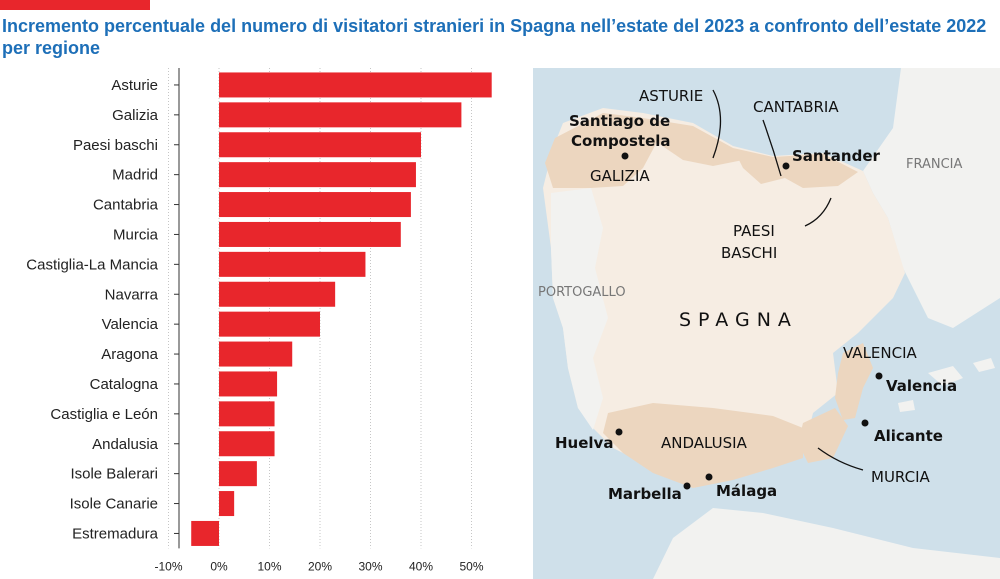 The height and width of the screenshot is (579, 1000). What do you see at coordinates (130, 324) in the screenshot?
I see `category-label: Valencia` at bounding box center [130, 324].